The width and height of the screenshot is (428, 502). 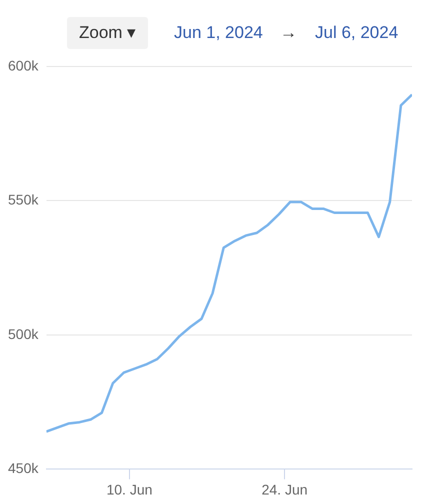 What do you see at coordinates (356, 33) in the screenshot?
I see `text: Jul 6, 2024` at bounding box center [356, 33].